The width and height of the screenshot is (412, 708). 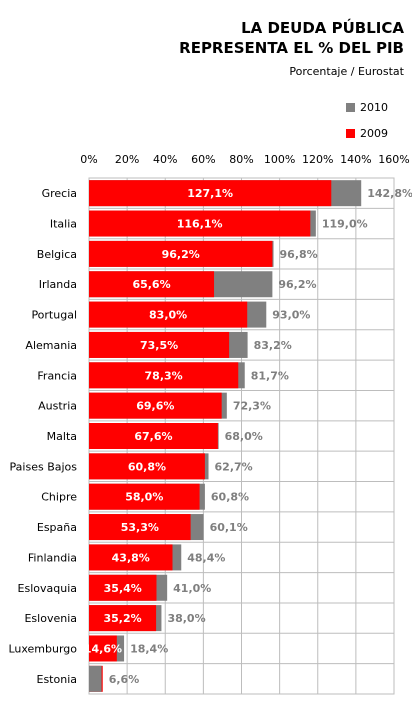 I want to click on category-label: Grecia, so click(x=59, y=193).